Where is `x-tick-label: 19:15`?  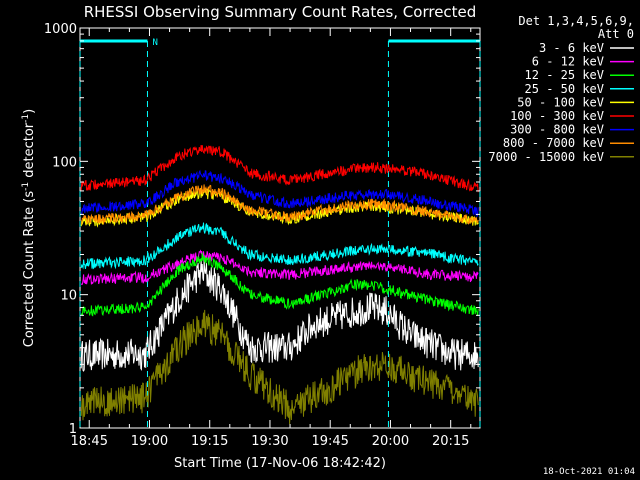
x-tick-label: 19:15 is located at coordinates (209, 441).